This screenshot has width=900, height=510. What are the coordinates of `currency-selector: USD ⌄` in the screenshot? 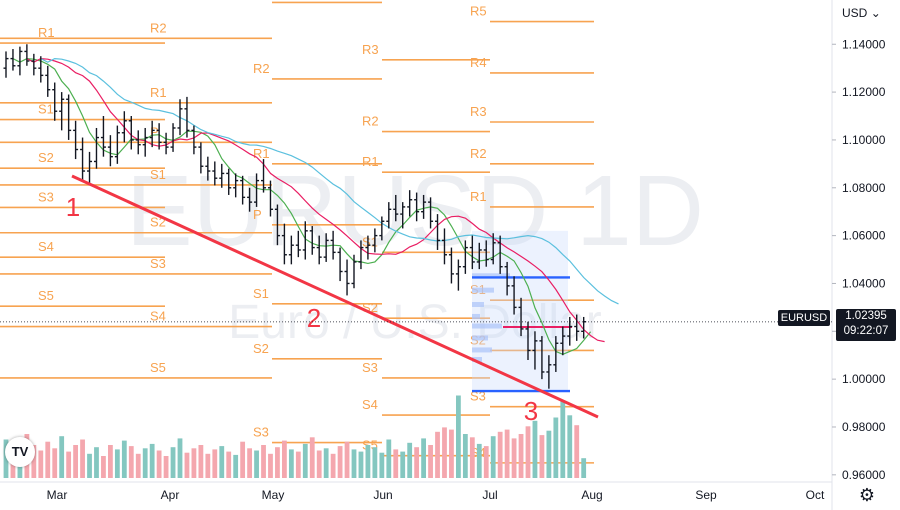 It's located at (861, 13).